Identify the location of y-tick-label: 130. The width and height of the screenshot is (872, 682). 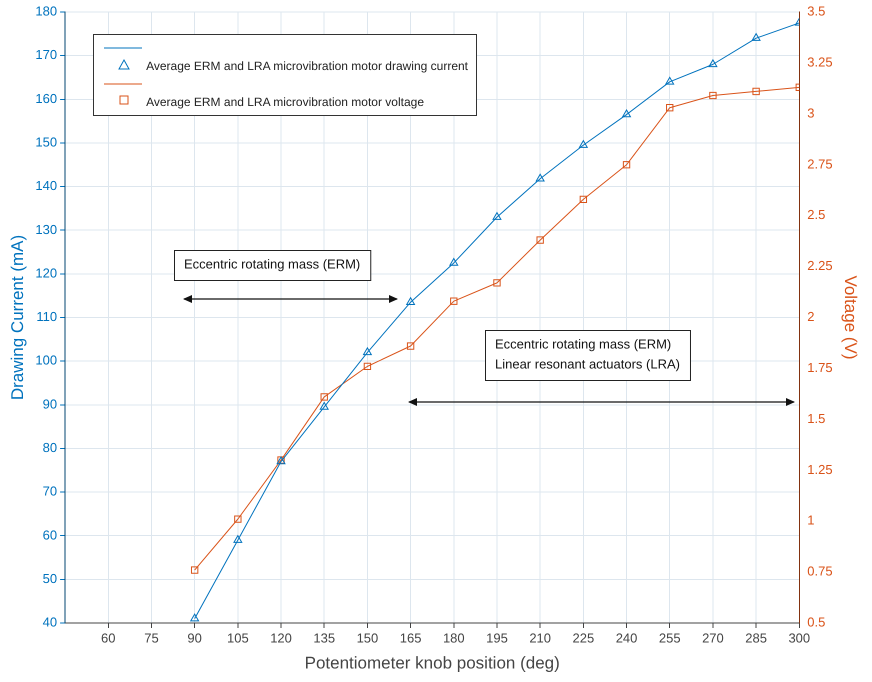
(46, 229).